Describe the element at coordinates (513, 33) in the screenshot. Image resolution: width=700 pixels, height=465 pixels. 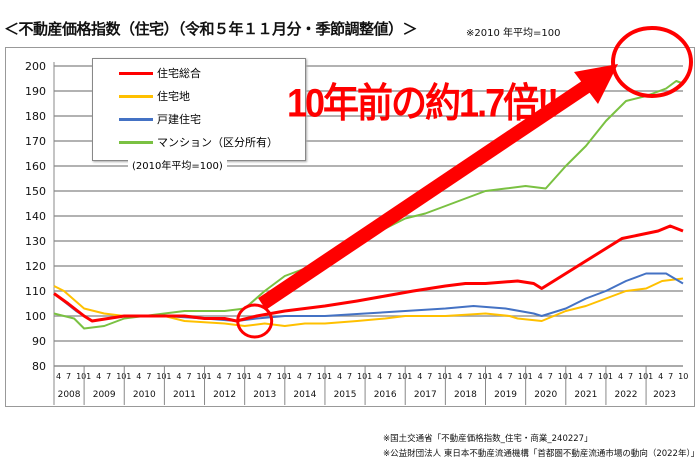
I see `chart-note: ※2010 年平均=100` at that location.